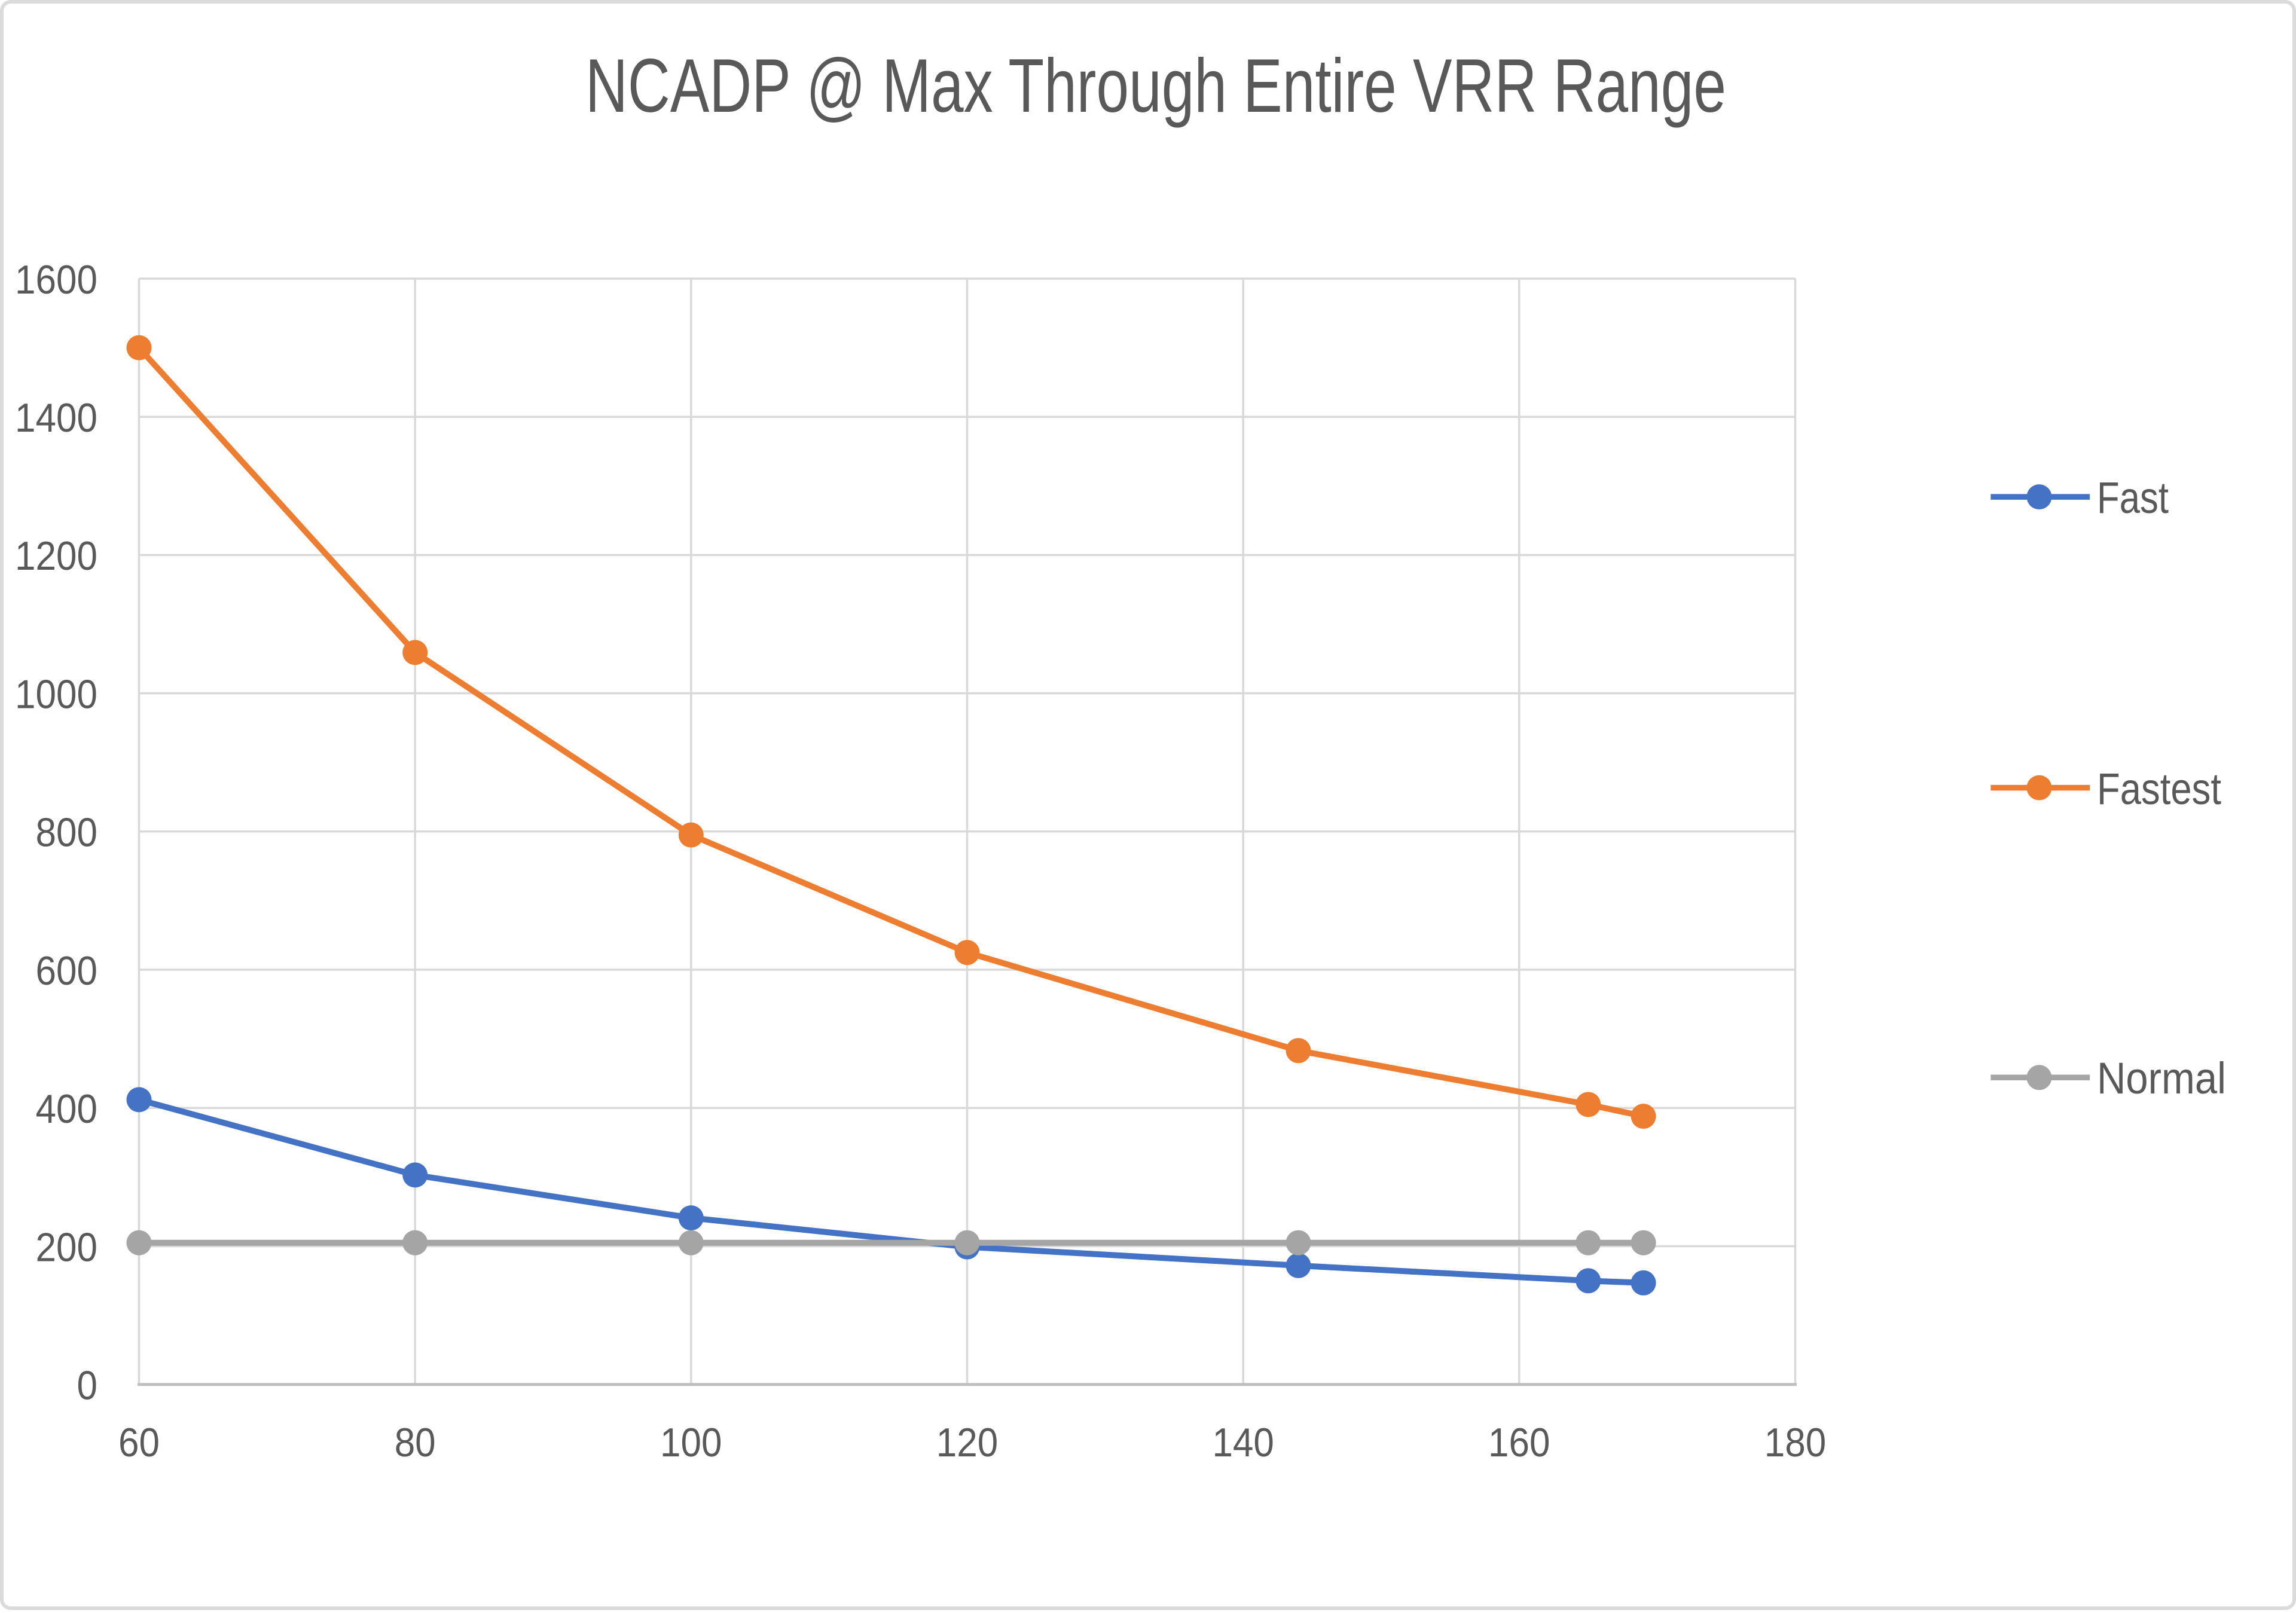 This screenshot has height=1613, width=2296. What do you see at coordinates (56, 556) in the screenshot?
I see `svg-text: 1200` at bounding box center [56, 556].